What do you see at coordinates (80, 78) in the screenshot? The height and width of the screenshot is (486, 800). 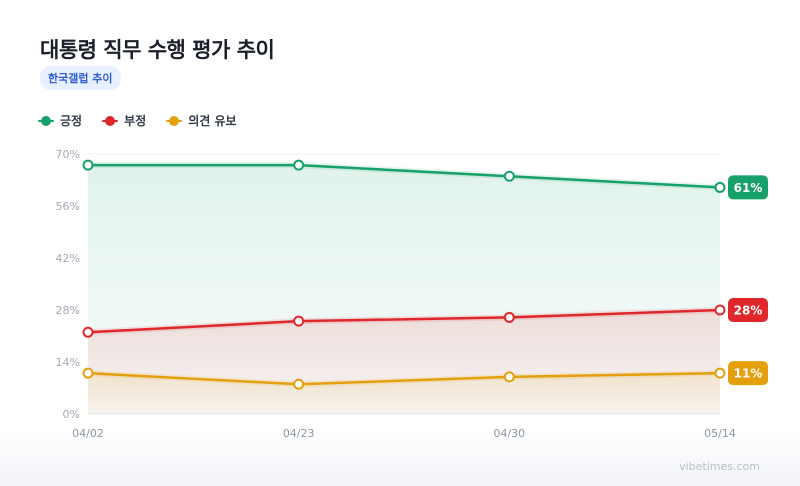 I see `source-badge: 한국갤럽 추이` at bounding box center [80, 78].